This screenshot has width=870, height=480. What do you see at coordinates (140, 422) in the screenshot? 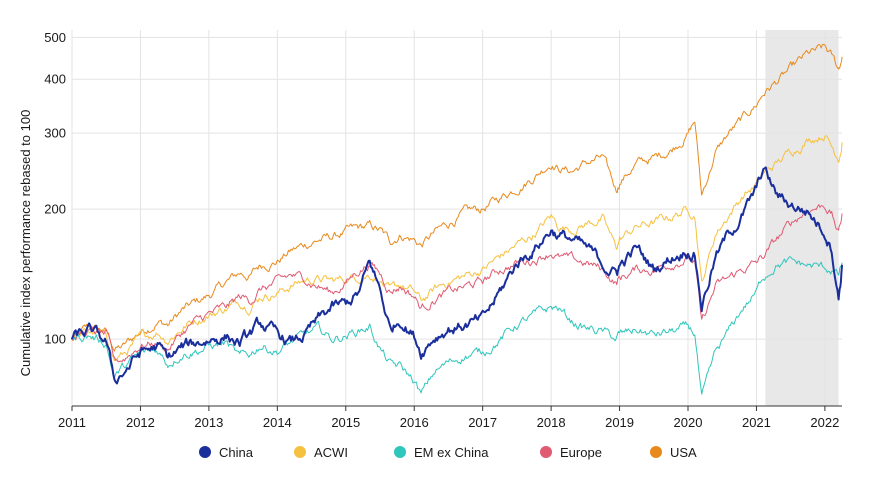
I see `x-tick-label: 2012` at bounding box center [140, 422].